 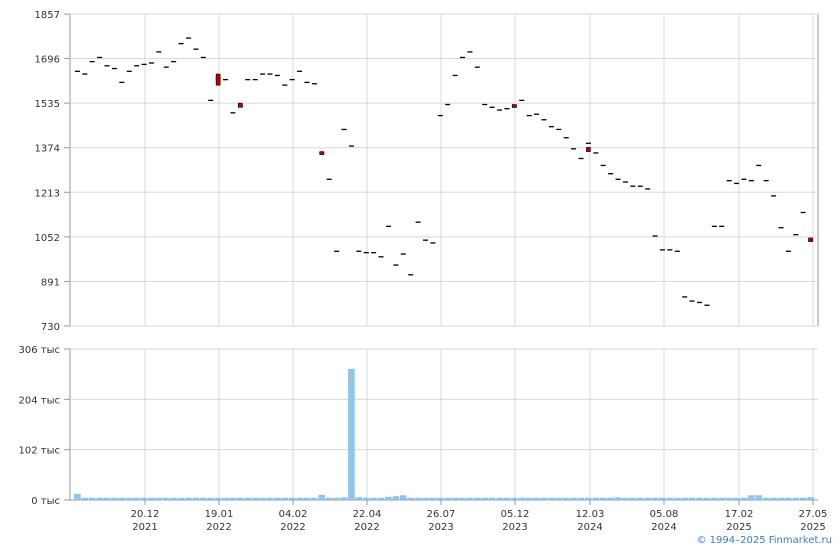 I want to click on copyright-credit: © 1994–2025 Finmarket.ru, so click(x=764, y=540).